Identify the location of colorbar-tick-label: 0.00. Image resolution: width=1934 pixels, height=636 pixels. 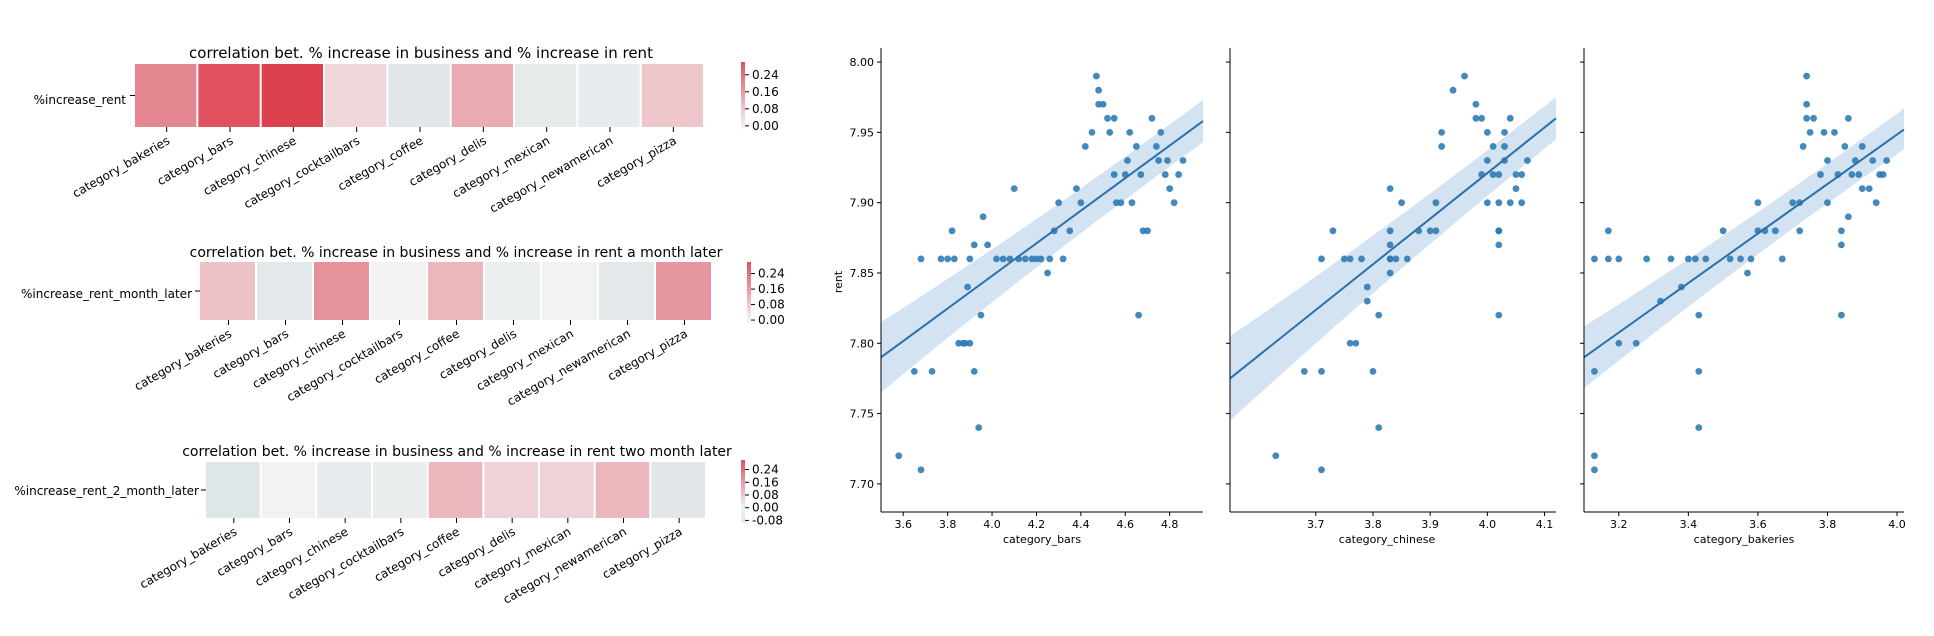
(765, 508).